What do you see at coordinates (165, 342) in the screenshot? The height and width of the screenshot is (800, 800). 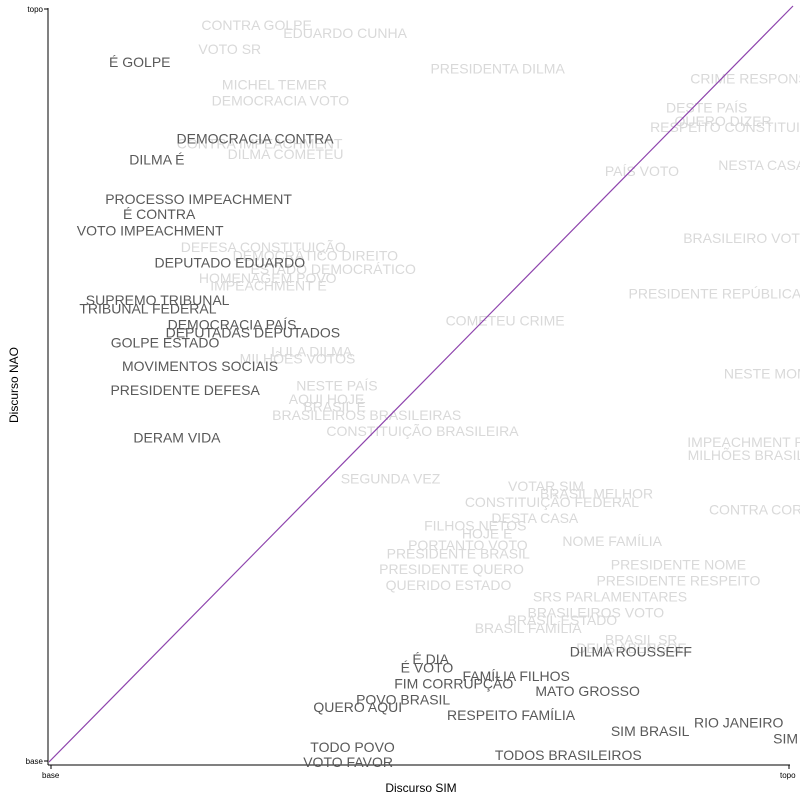 I see `term-label: GOLPE ESTADO` at bounding box center [165, 342].